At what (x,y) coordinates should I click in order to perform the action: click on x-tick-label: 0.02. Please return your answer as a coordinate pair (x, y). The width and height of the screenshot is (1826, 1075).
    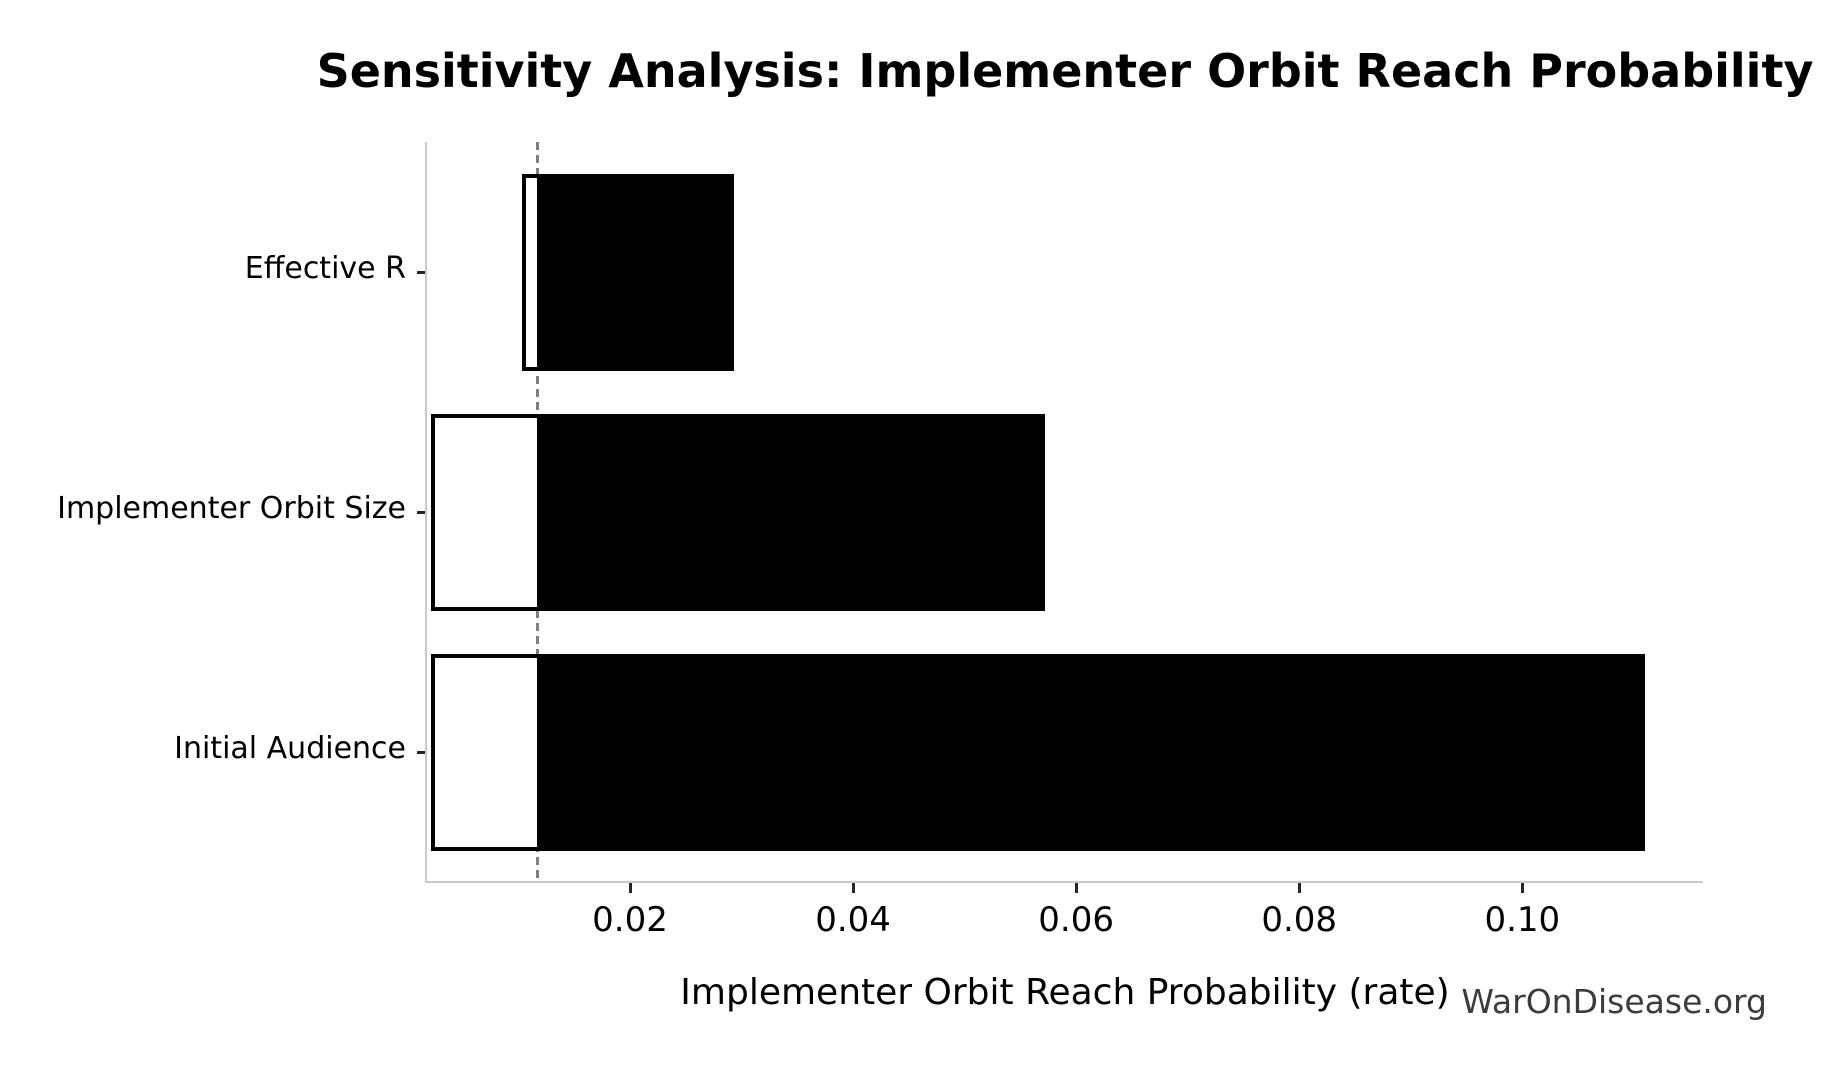
    Looking at the image, I should click on (630, 920).